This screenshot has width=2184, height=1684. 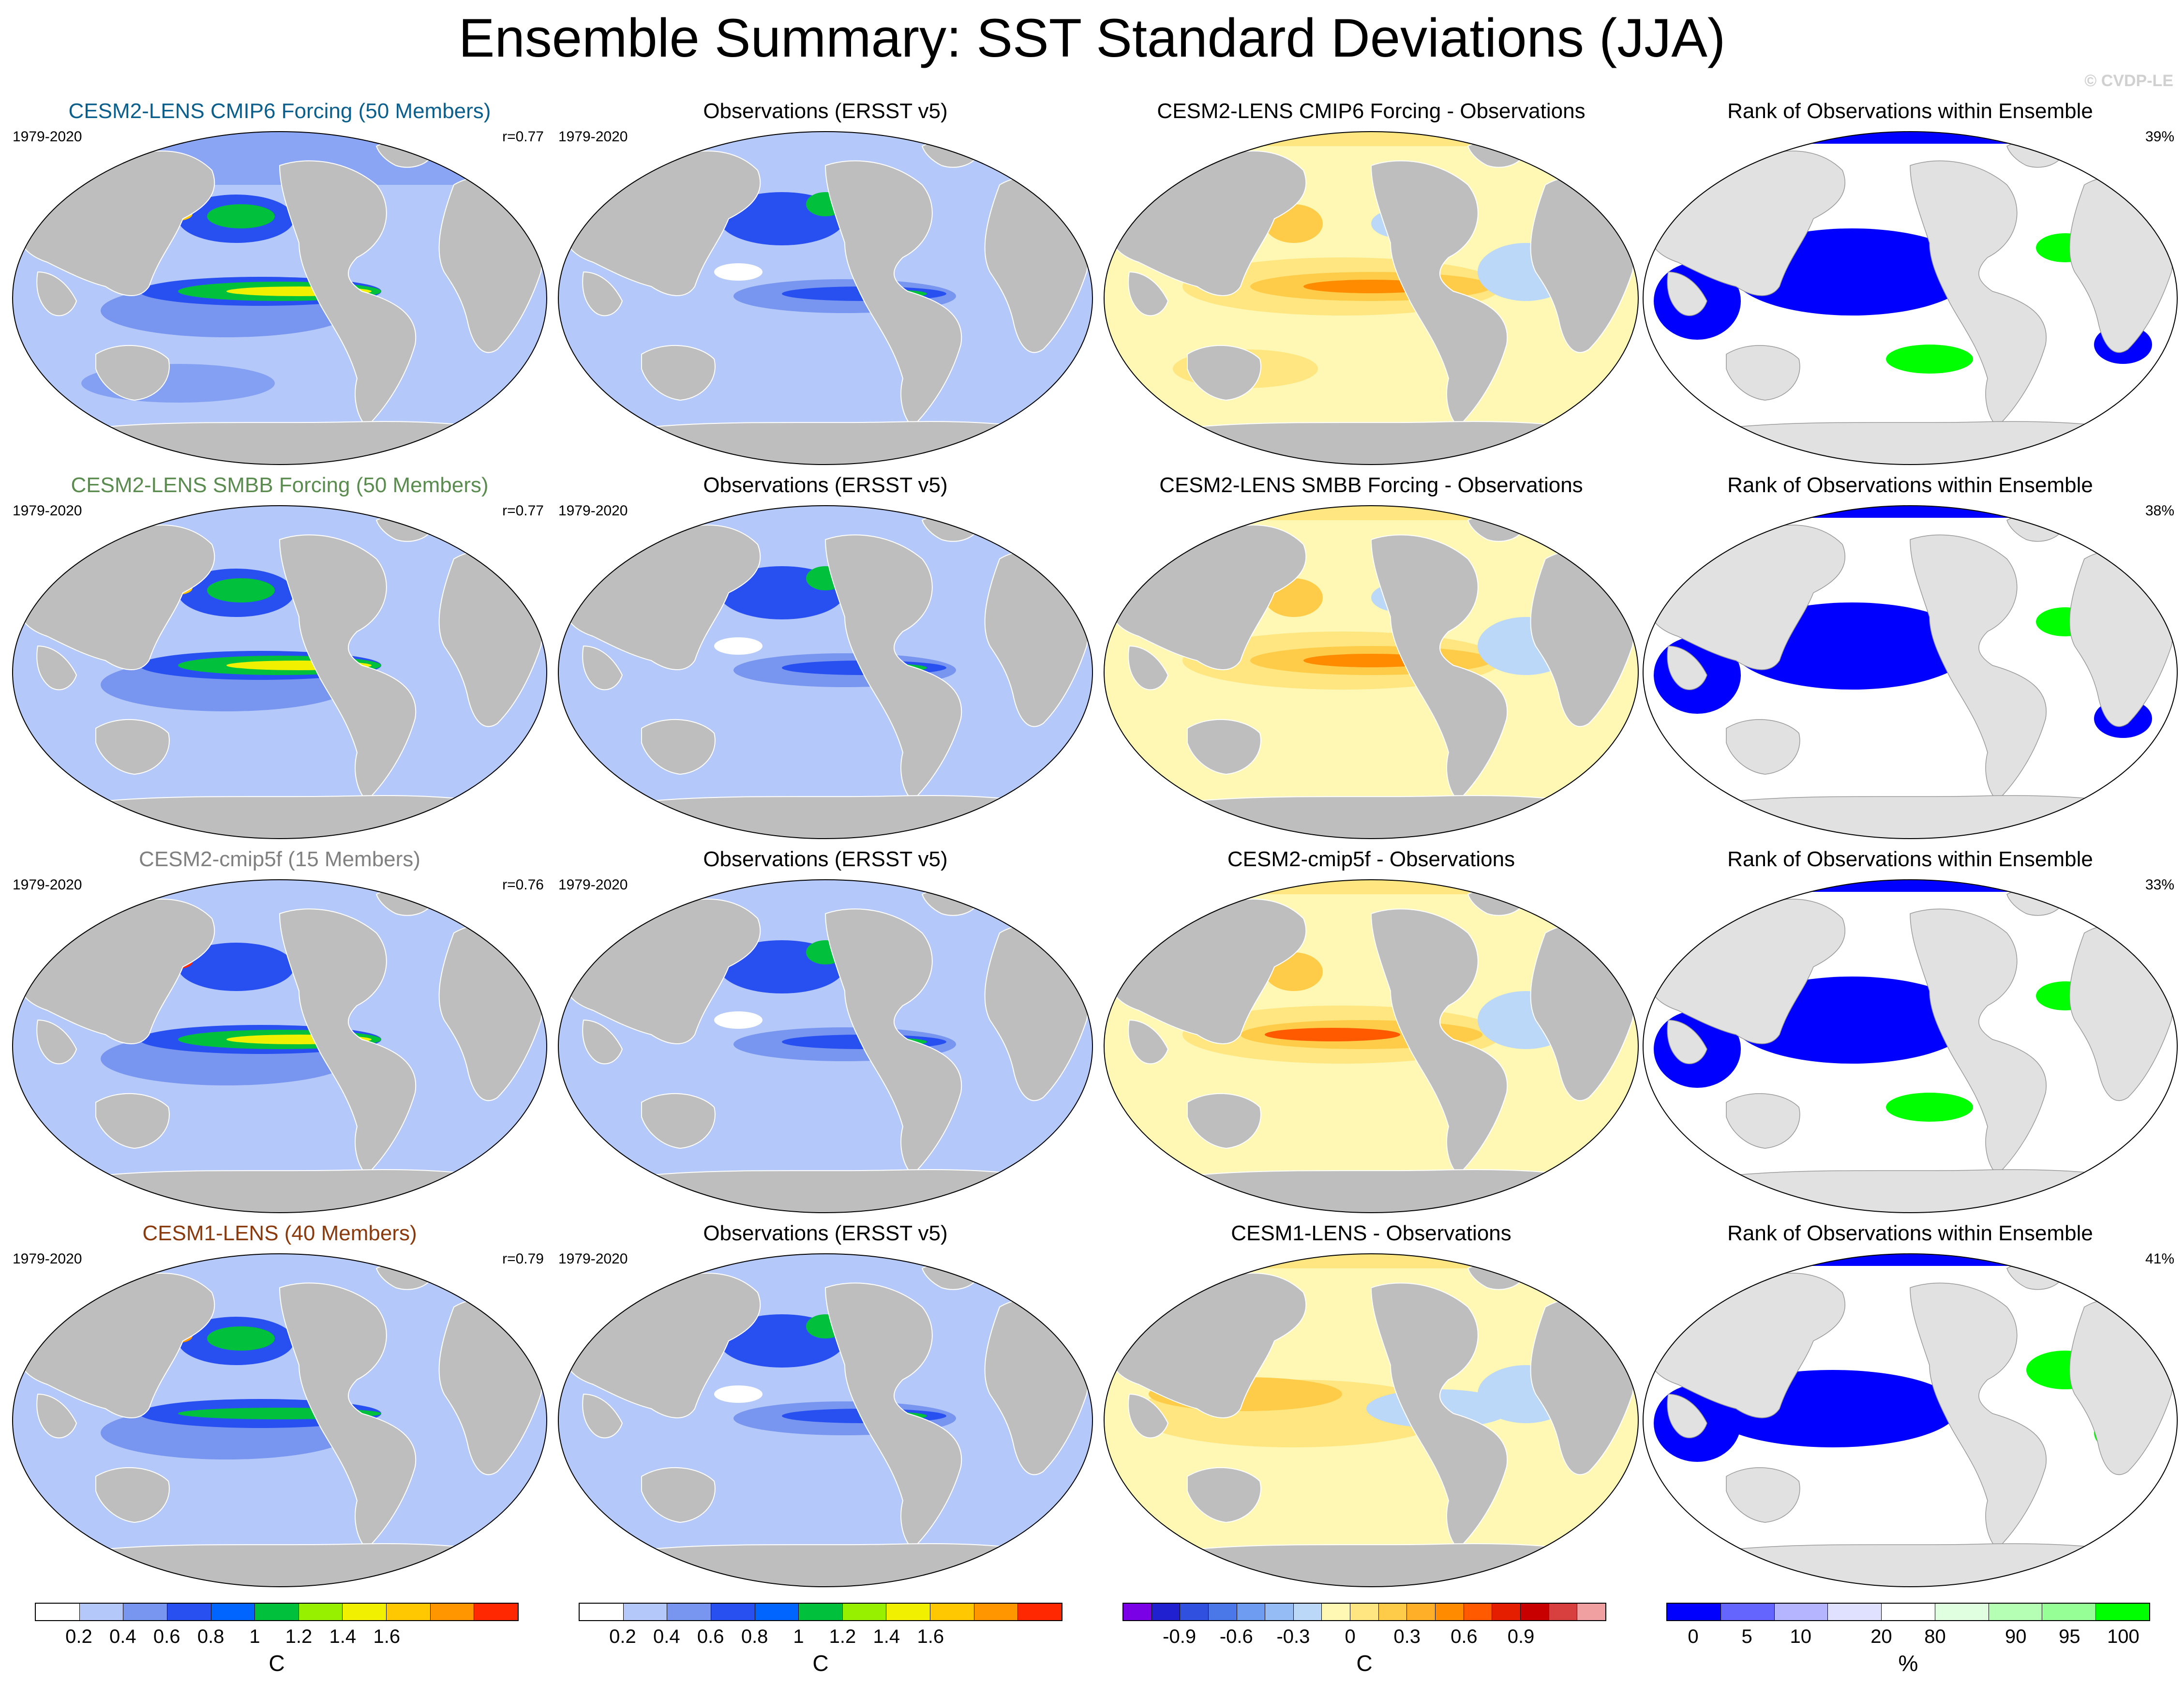 I want to click on colorbar-tick-label: -0.6, so click(x=1236, y=1637).